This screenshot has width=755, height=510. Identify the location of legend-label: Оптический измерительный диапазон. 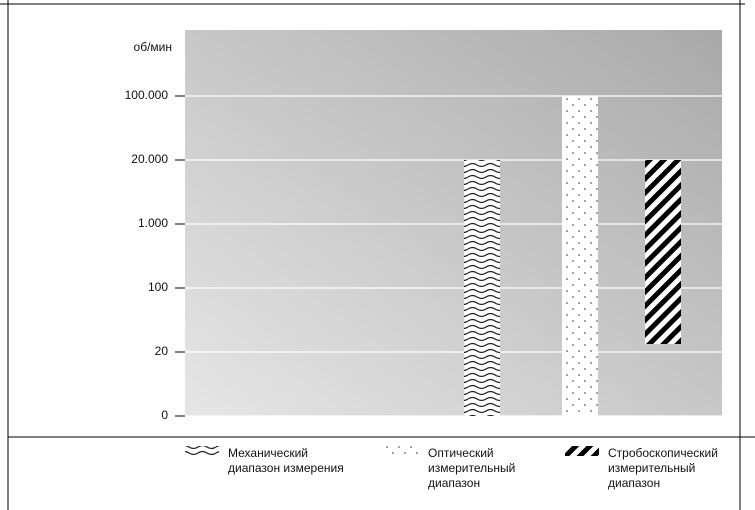
(472, 468).